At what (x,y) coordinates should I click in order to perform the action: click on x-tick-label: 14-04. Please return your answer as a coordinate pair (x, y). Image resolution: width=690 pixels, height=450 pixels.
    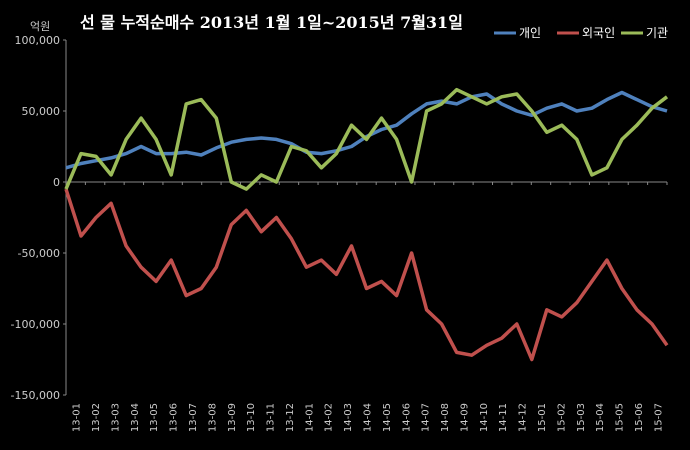
    Looking at the image, I should click on (368, 417).